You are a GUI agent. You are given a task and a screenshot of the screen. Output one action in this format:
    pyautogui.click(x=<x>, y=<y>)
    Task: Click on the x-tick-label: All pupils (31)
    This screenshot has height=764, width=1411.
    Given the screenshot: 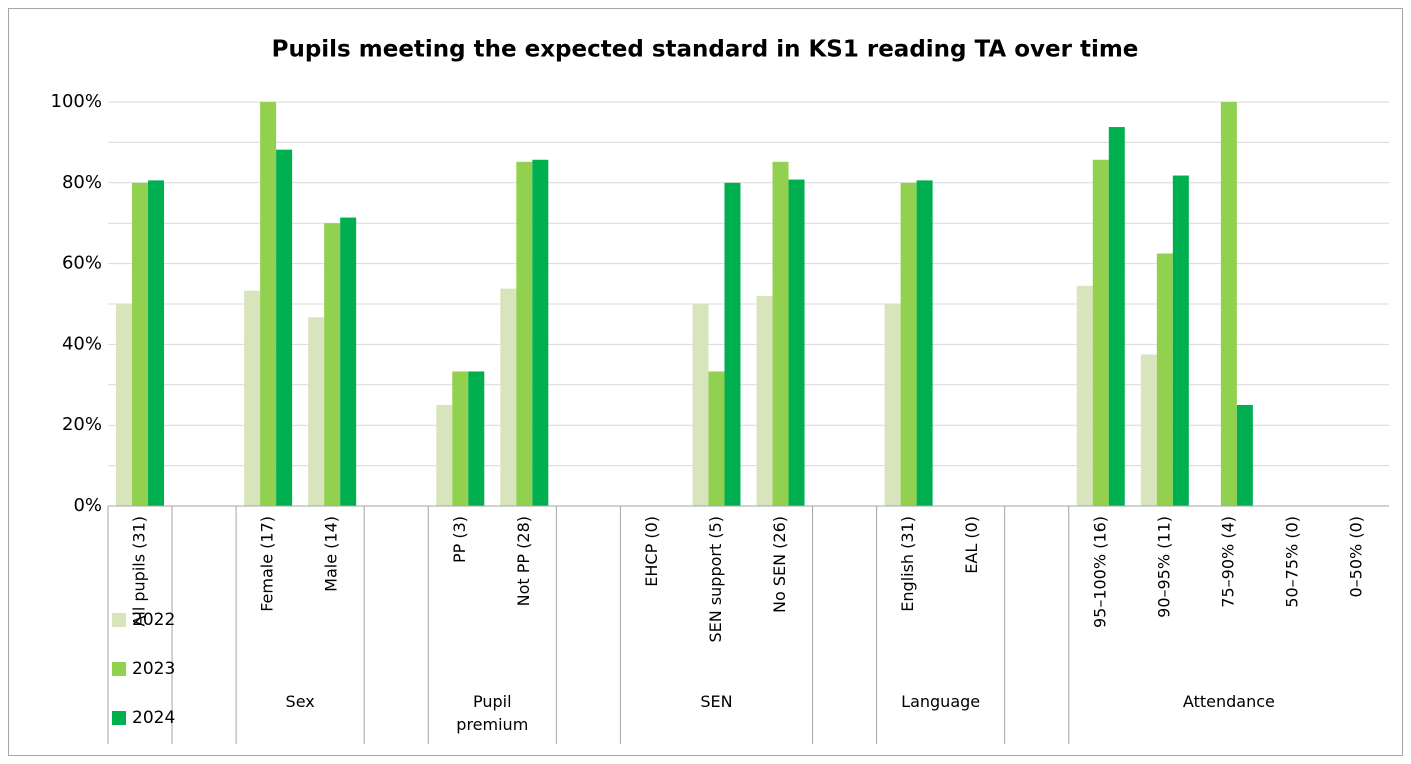 What is the action you would take?
    pyautogui.click(x=139, y=571)
    